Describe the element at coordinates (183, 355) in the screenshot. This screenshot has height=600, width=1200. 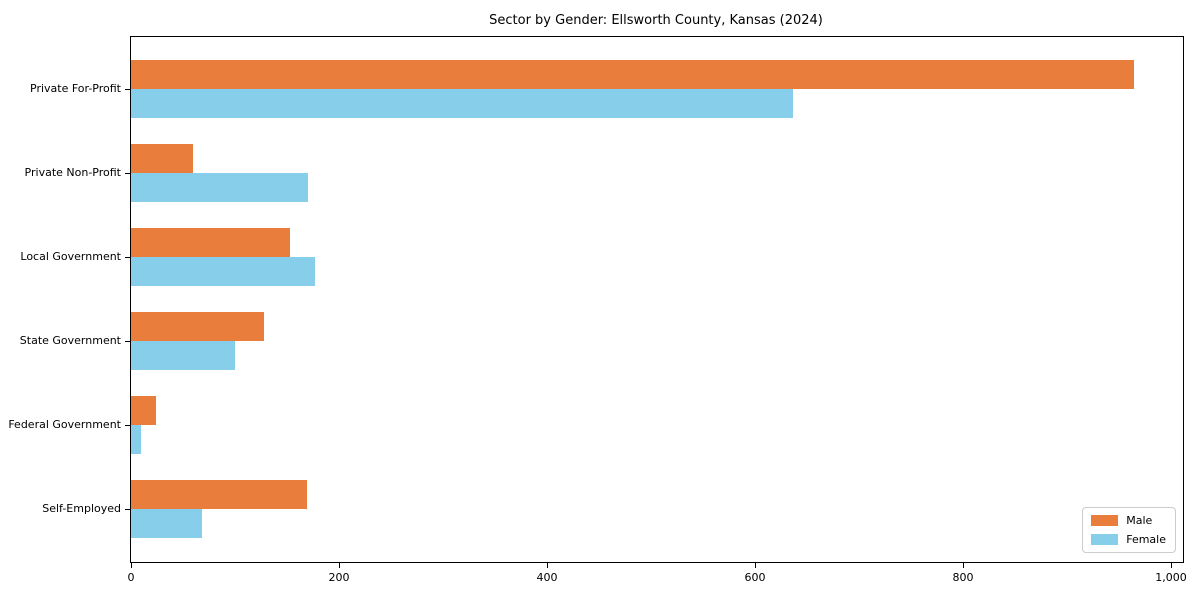
I see `bar-female-state-government` at that location.